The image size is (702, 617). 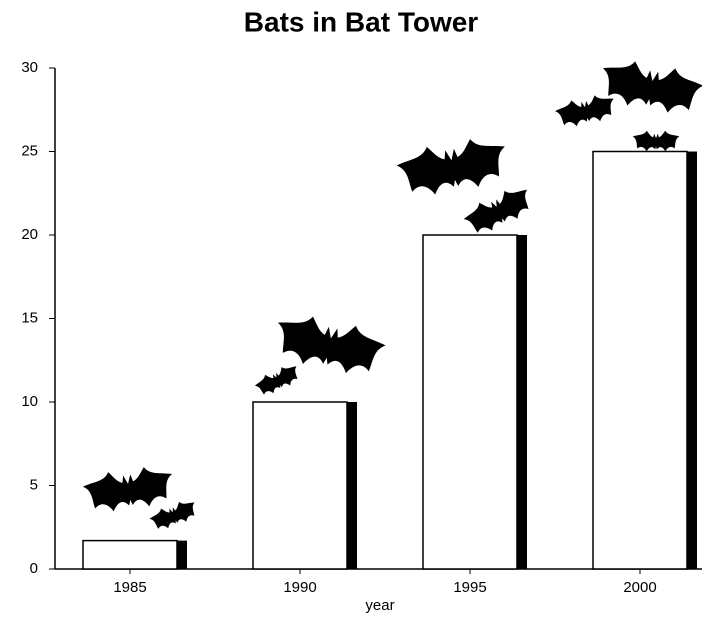 I want to click on y-tick-label: 25, so click(x=29, y=150).